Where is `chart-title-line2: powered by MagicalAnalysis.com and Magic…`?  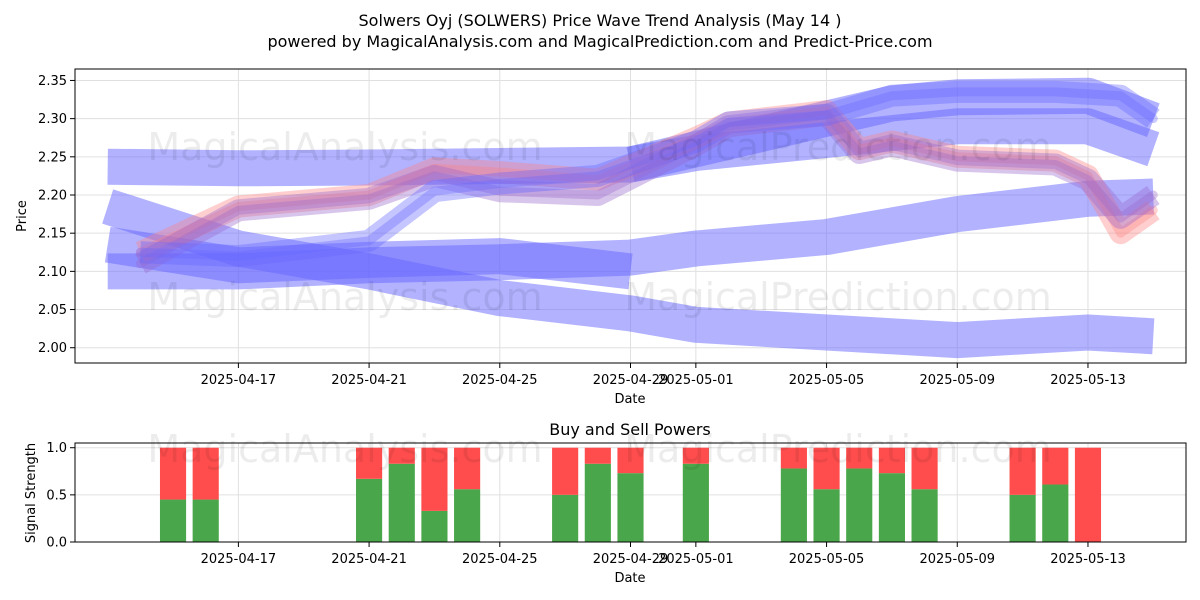
chart-title-line2: powered by MagicalAnalysis.com and Magic… is located at coordinates (599, 41).